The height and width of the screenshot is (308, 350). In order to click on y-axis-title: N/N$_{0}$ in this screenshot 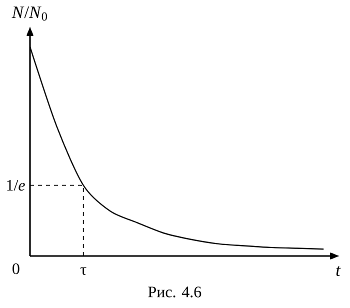, I will do `click(30, 13)`.